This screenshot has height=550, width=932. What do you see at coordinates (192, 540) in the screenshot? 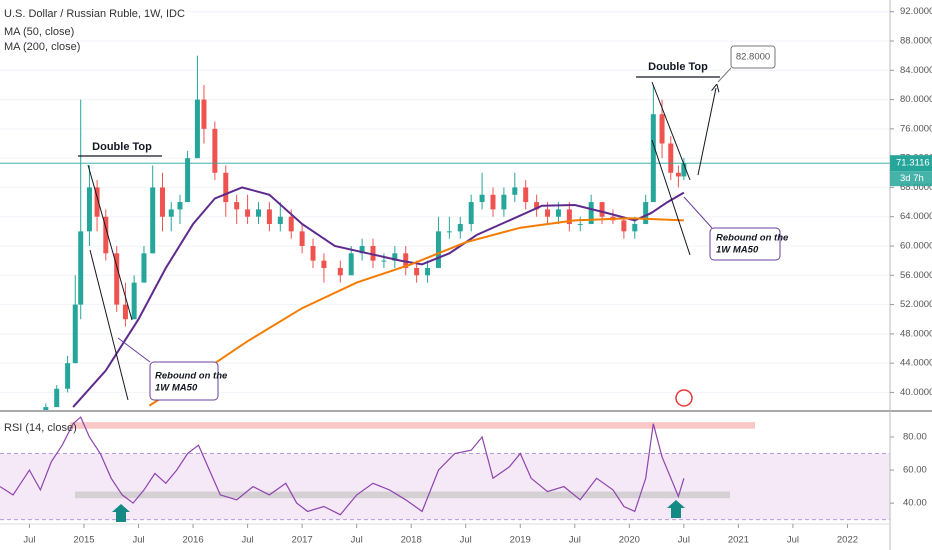
I see `x-tick-label: 2016` at bounding box center [192, 540].